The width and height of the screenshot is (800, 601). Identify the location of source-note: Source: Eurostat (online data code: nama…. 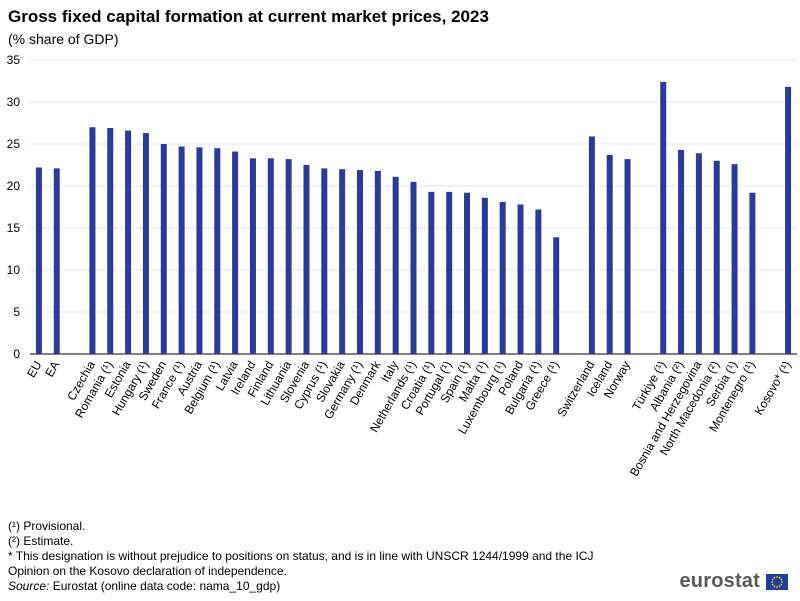
(300, 586).